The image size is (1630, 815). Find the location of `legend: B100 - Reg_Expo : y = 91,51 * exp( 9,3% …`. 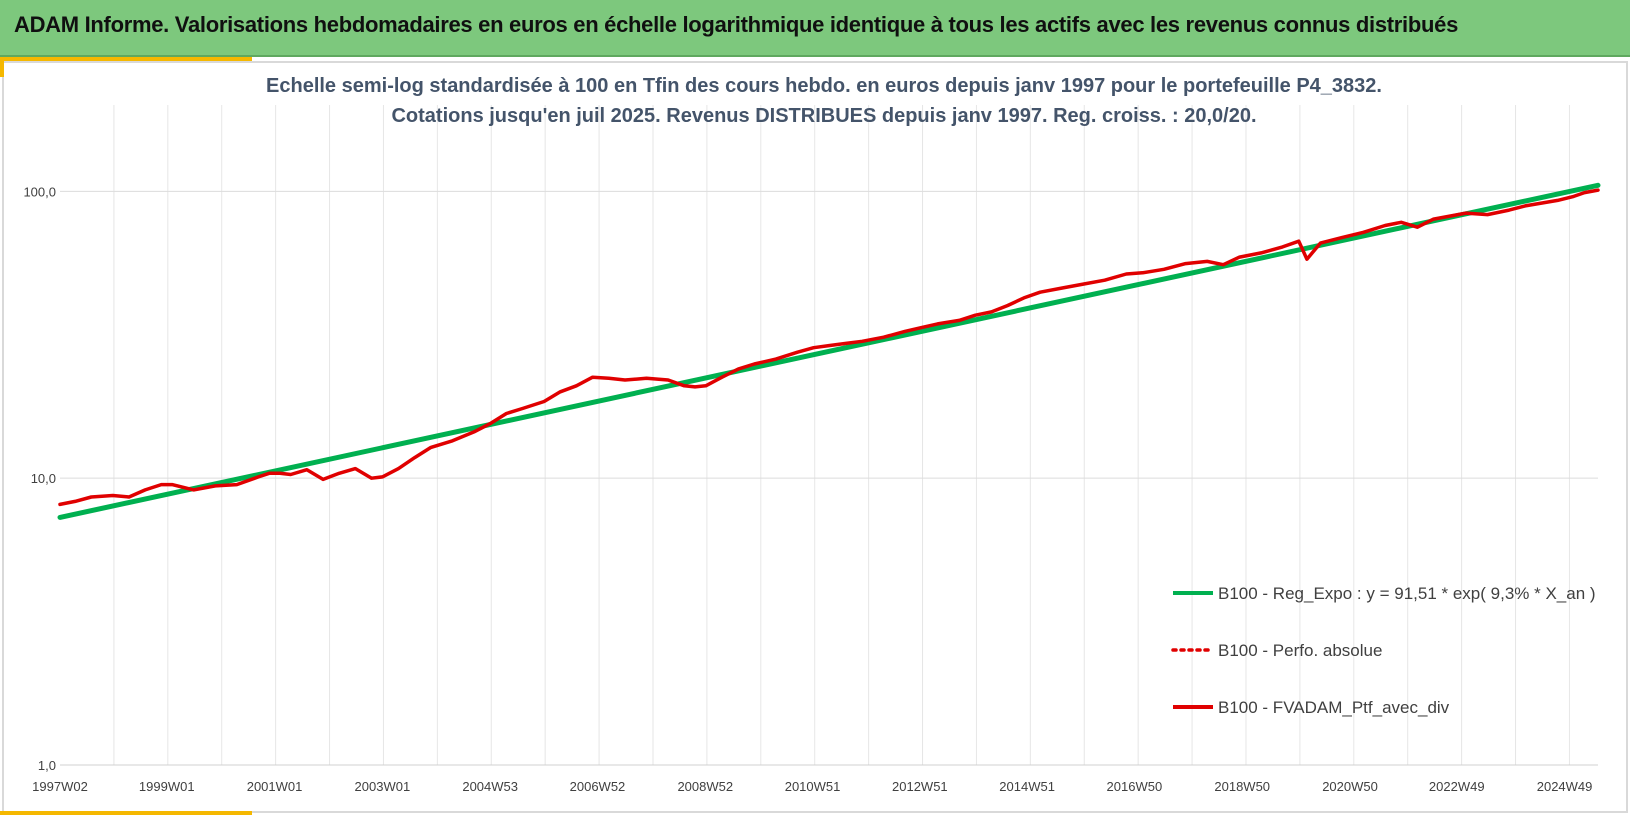

legend: B100 - Reg_Expo : y = 91,51 * exp( 9,3% … is located at coordinates (1383, 650).